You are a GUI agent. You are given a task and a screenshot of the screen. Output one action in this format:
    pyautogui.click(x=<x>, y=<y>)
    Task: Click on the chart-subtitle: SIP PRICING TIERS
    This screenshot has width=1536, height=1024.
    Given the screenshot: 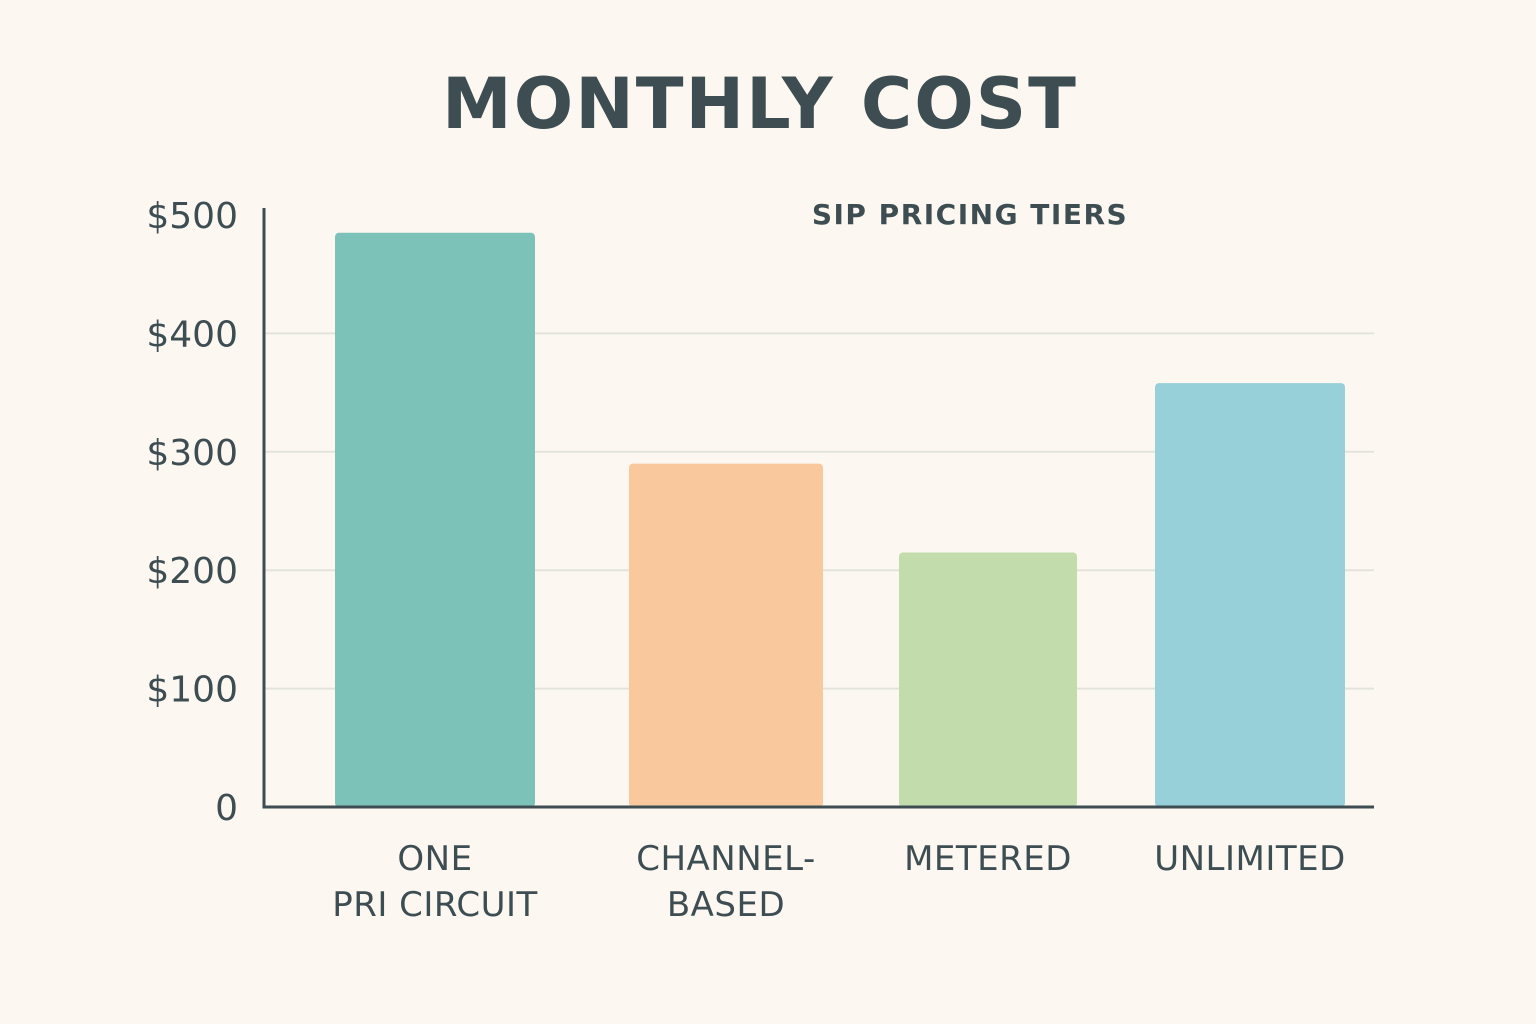 What is the action you would take?
    pyautogui.click(x=970, y=214)
    